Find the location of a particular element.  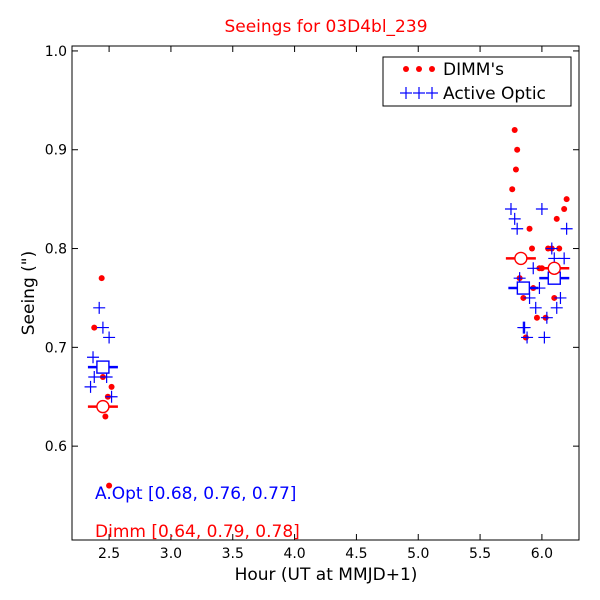

chart-title: Seeings for 03D4bl_239 is located at coordinates (325, 27).